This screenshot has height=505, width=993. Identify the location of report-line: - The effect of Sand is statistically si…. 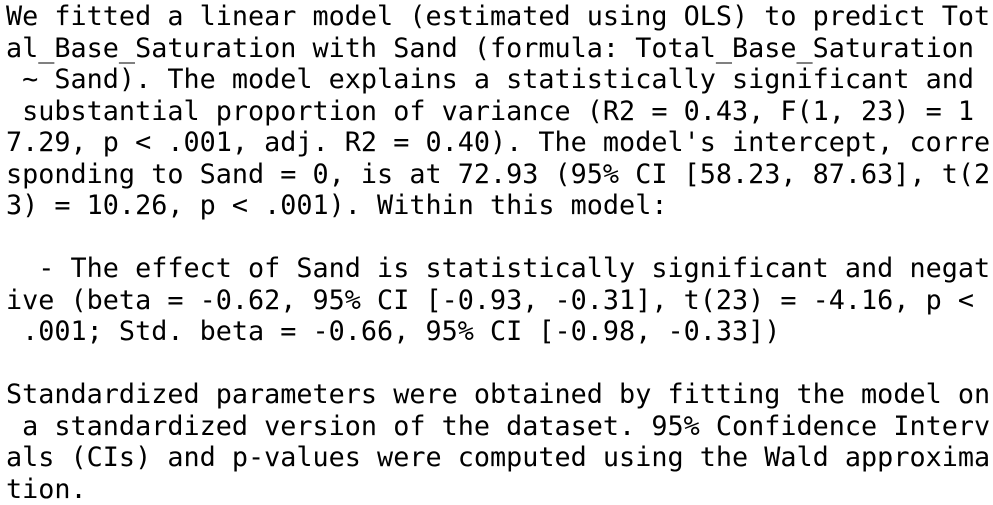
(499, 269).